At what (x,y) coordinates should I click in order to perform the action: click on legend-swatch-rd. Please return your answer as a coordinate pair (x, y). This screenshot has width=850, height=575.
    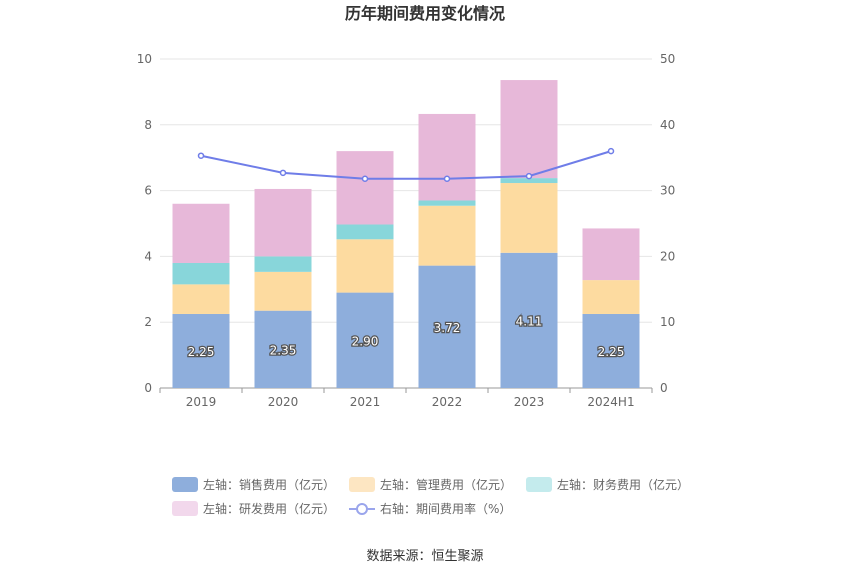
    Looking at the image, I should click on (185, 508).